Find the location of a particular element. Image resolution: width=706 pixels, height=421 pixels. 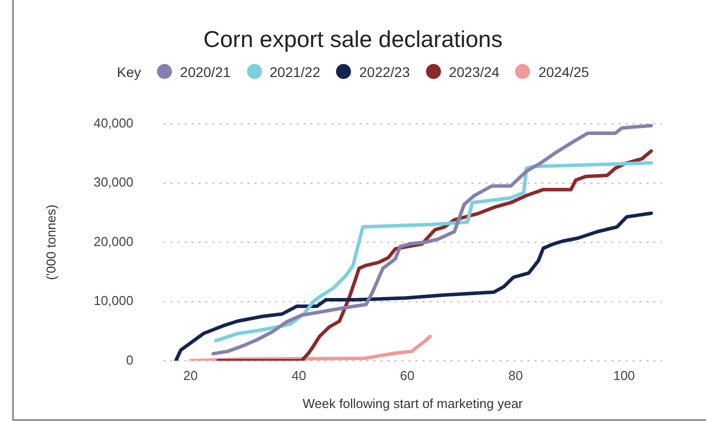

legend-label: 2022/23 is located at coordinates (384, 72).